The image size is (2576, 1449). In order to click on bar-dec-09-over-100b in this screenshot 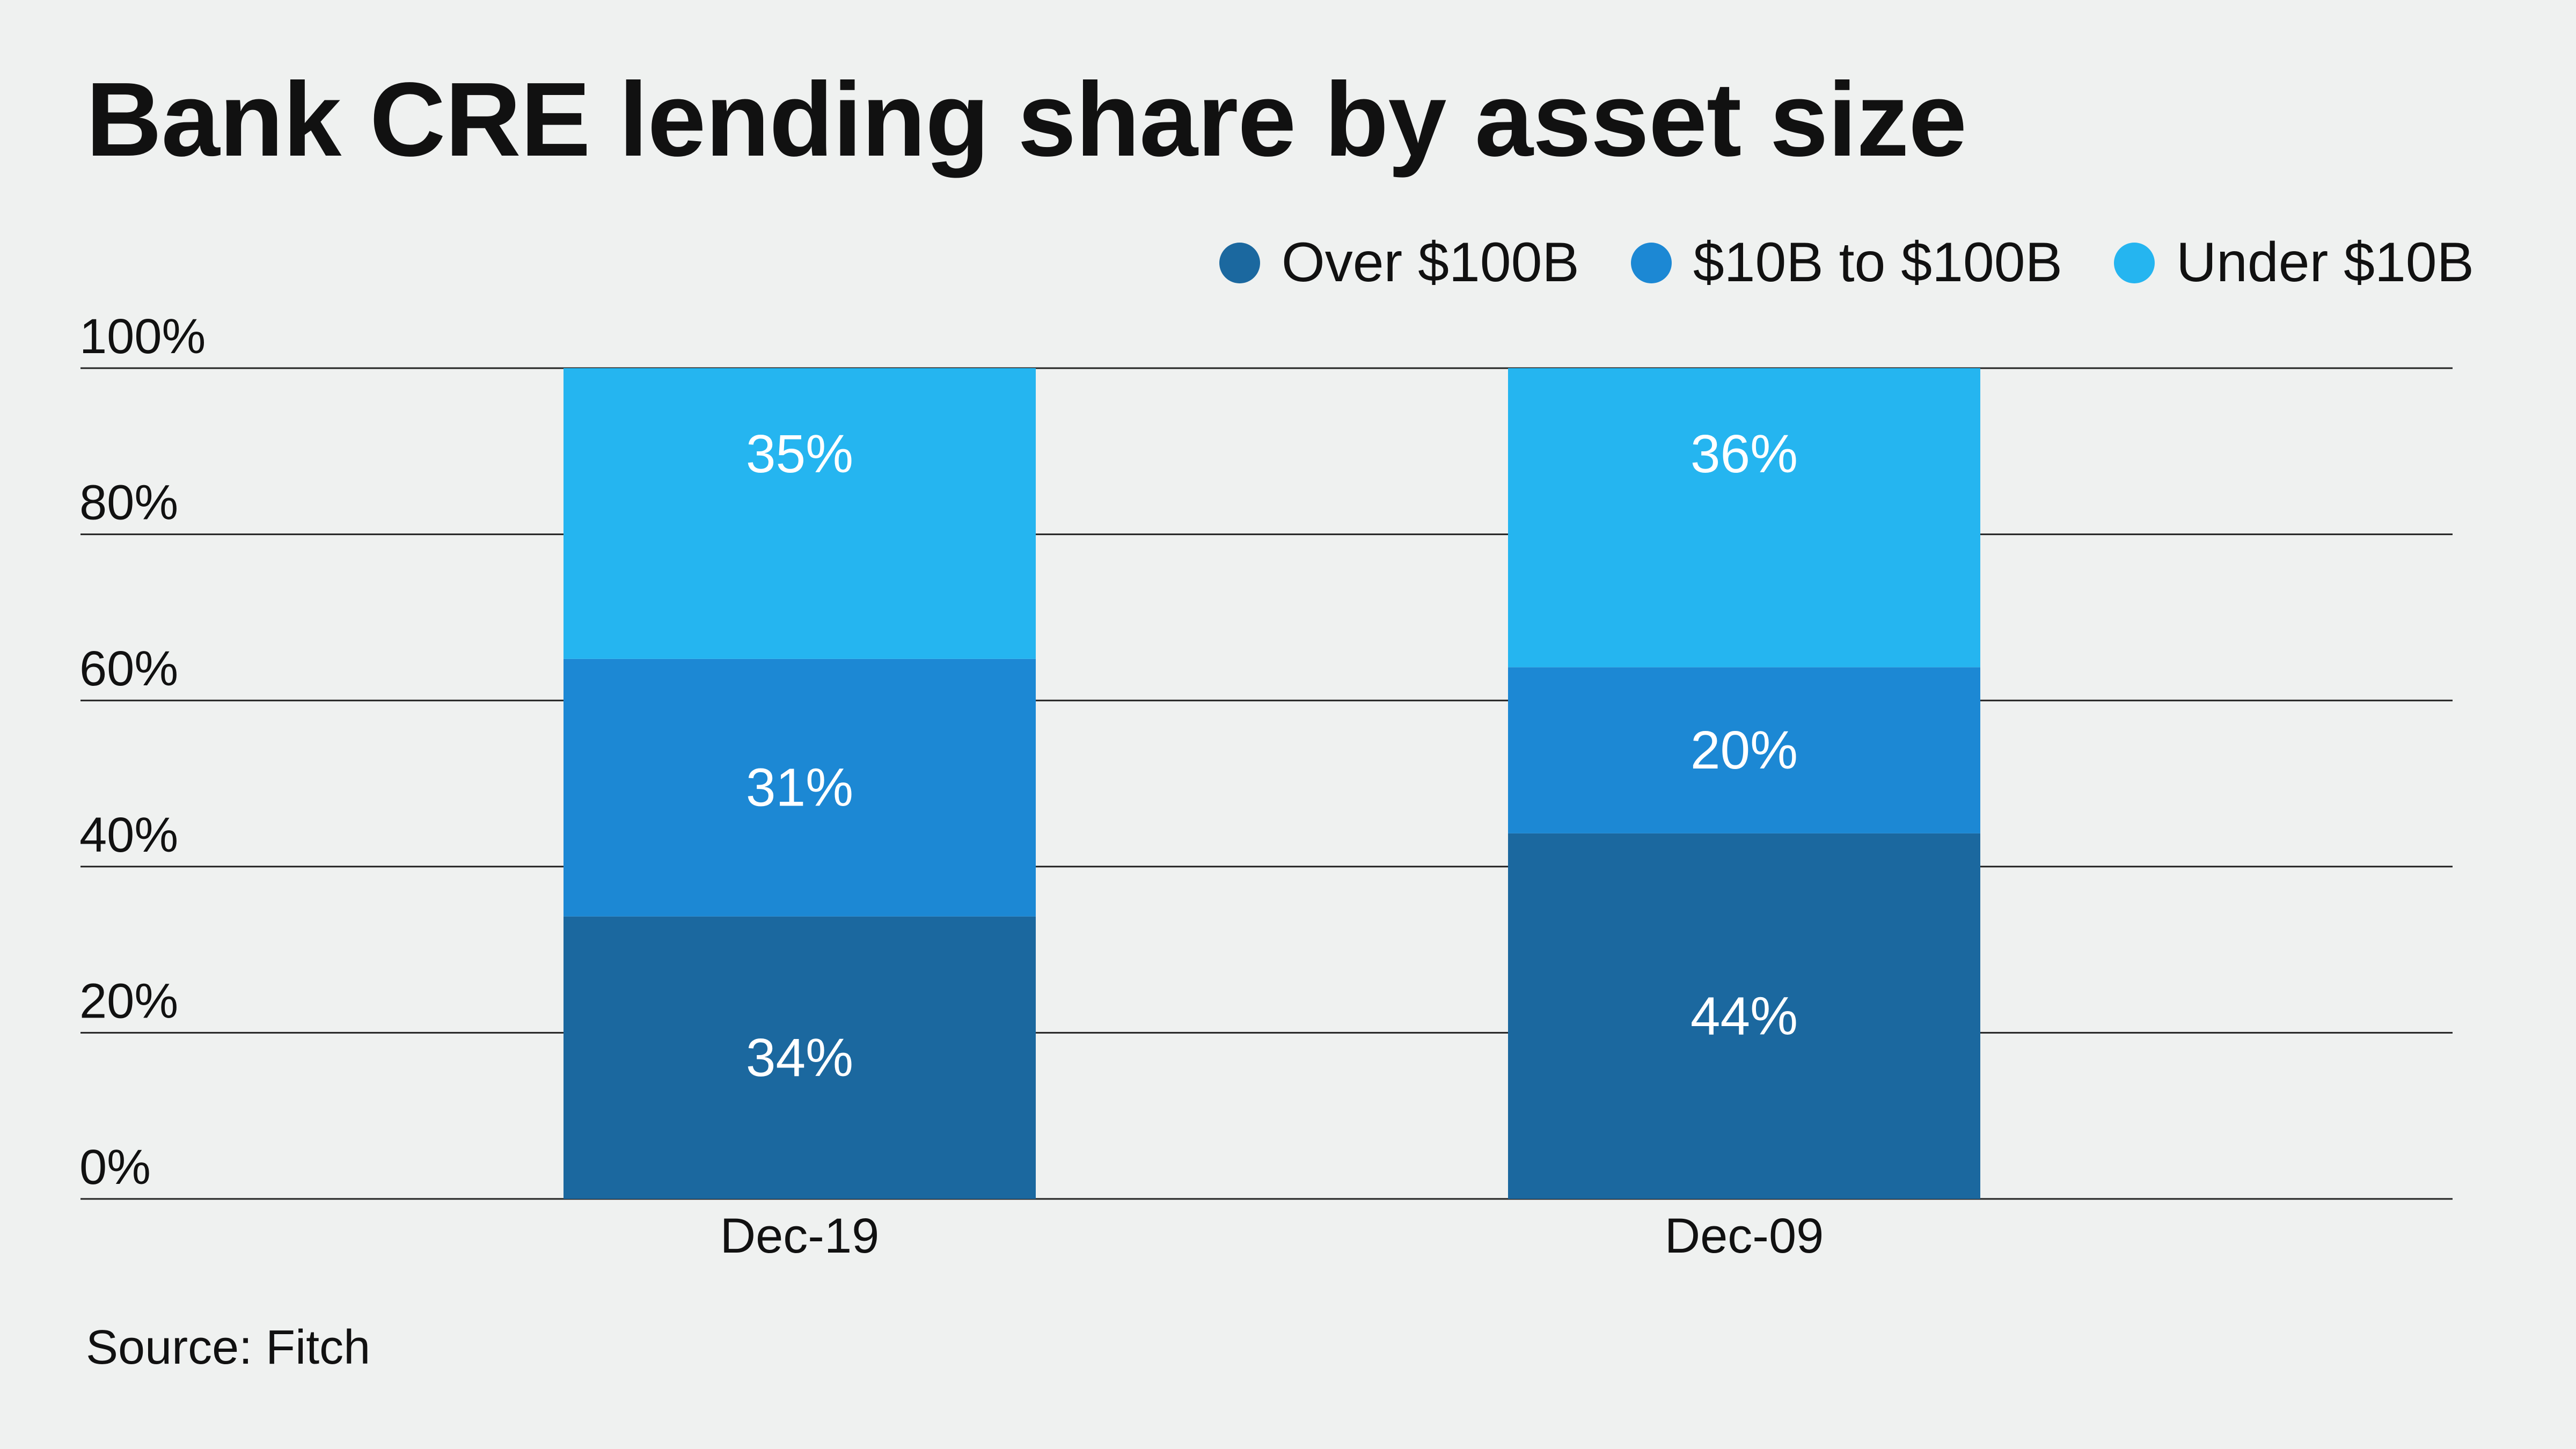, I will do `click(1744, 1016)`.